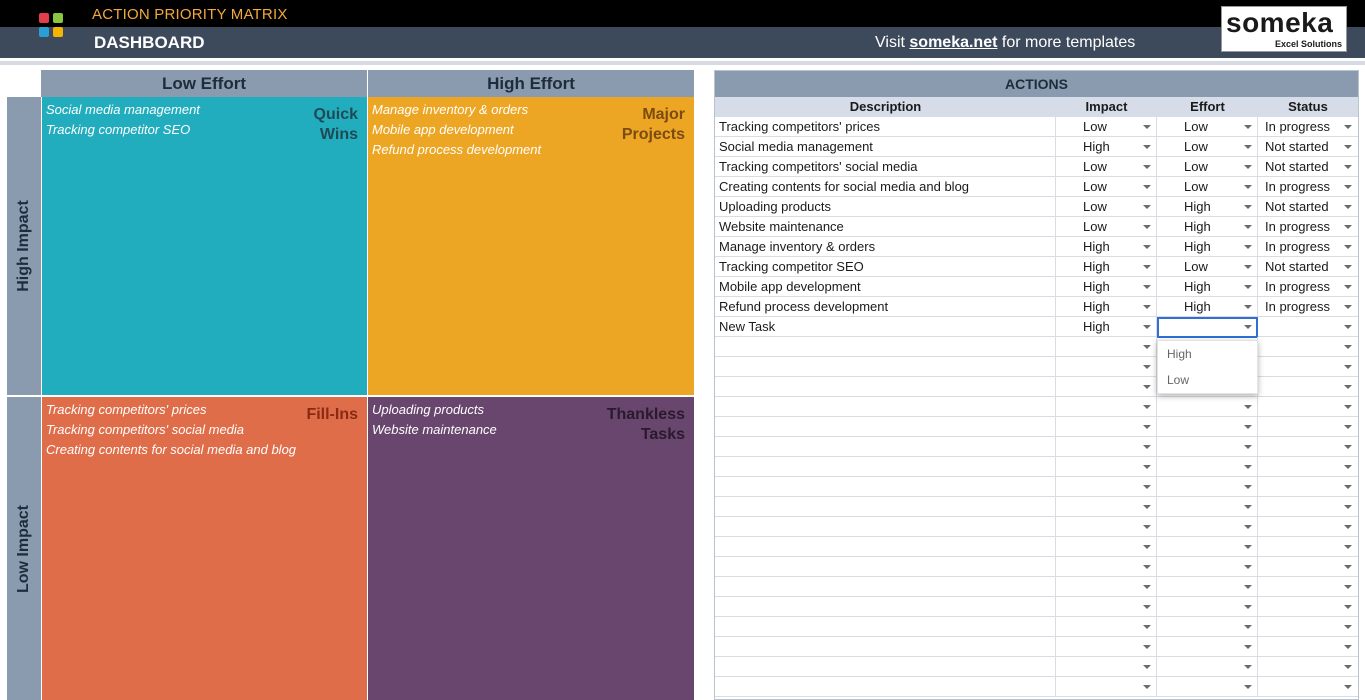  What do you see at coordinates (885, 307) in the screenshot?
I see `description-cell: Refund process development` at bounding box center [885, 307].